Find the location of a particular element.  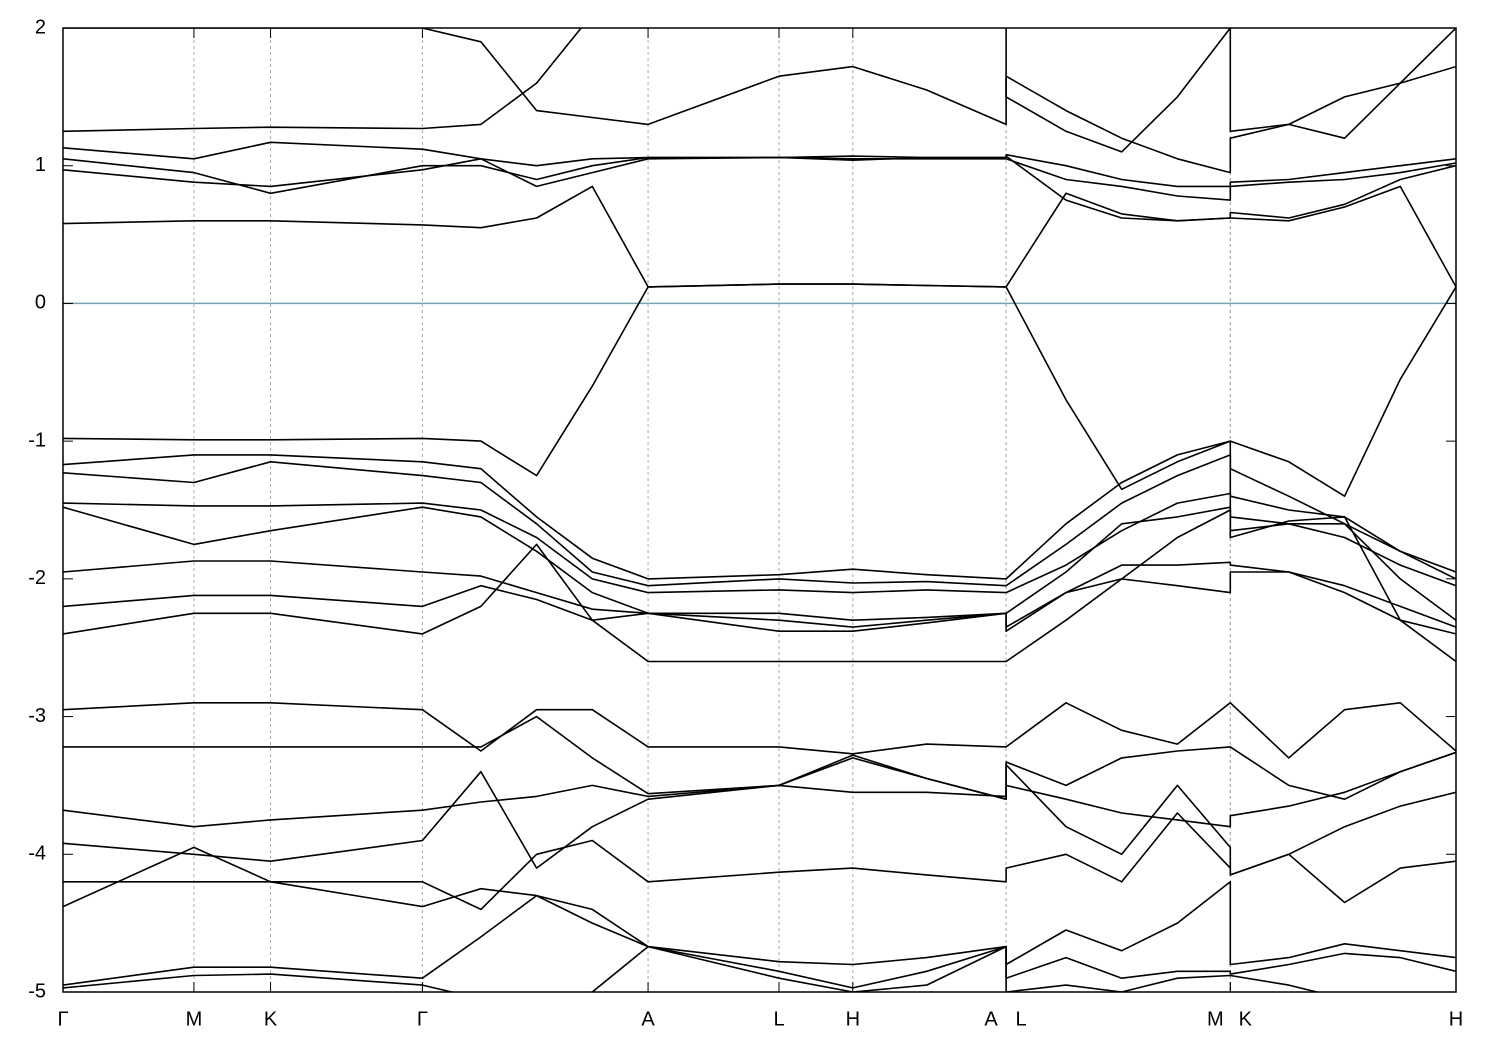

y-tick-label: -4 is located at coordinates (37, 854).